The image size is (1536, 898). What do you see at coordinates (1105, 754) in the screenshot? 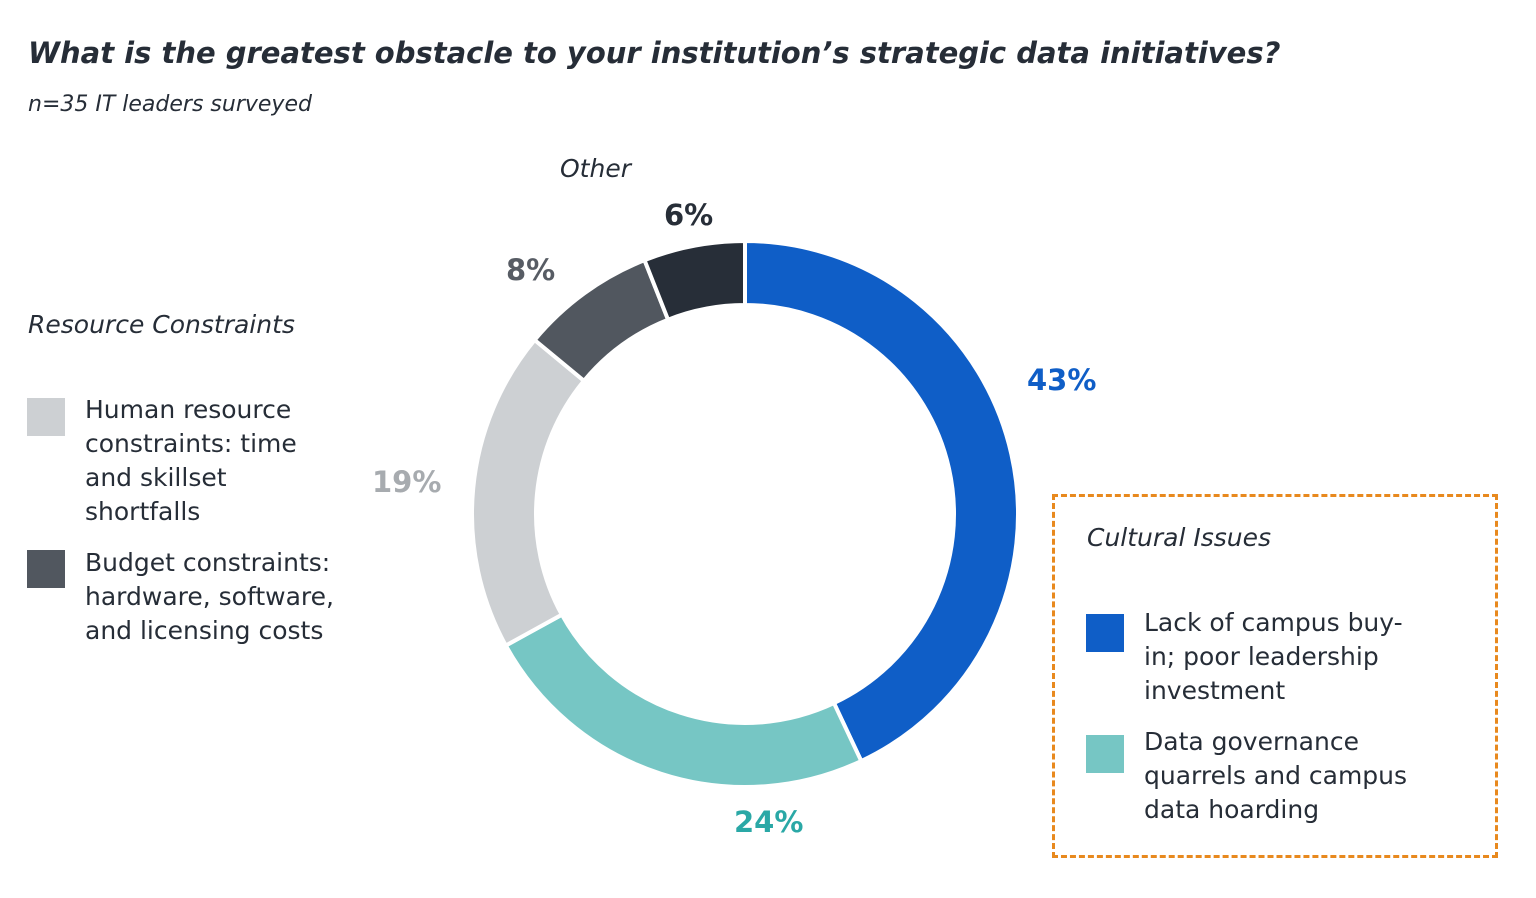
I see `legend-swatch-governance` at bounding box center [1105, 754].